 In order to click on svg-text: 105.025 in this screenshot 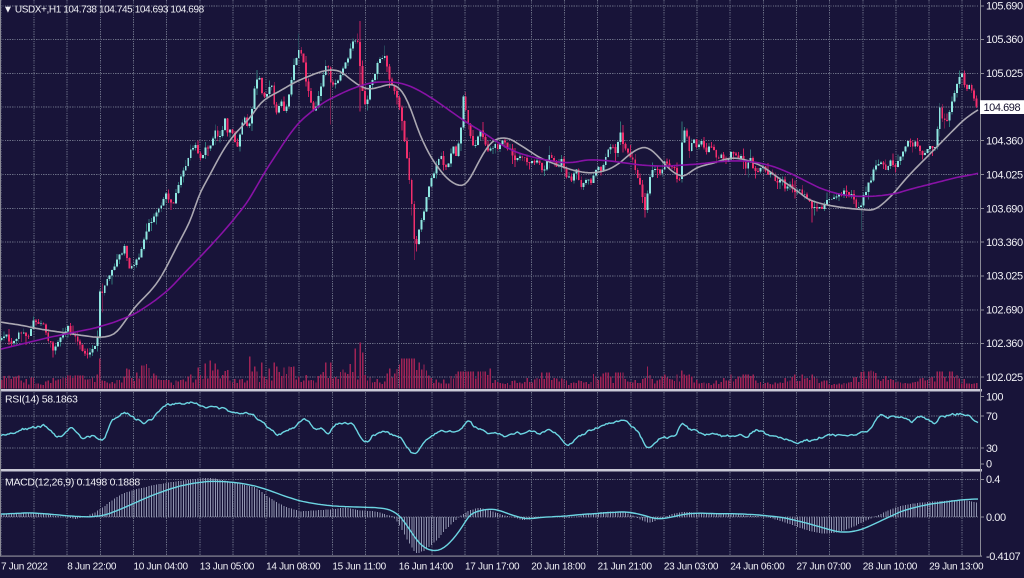, I will do `click(1004, 74)`.